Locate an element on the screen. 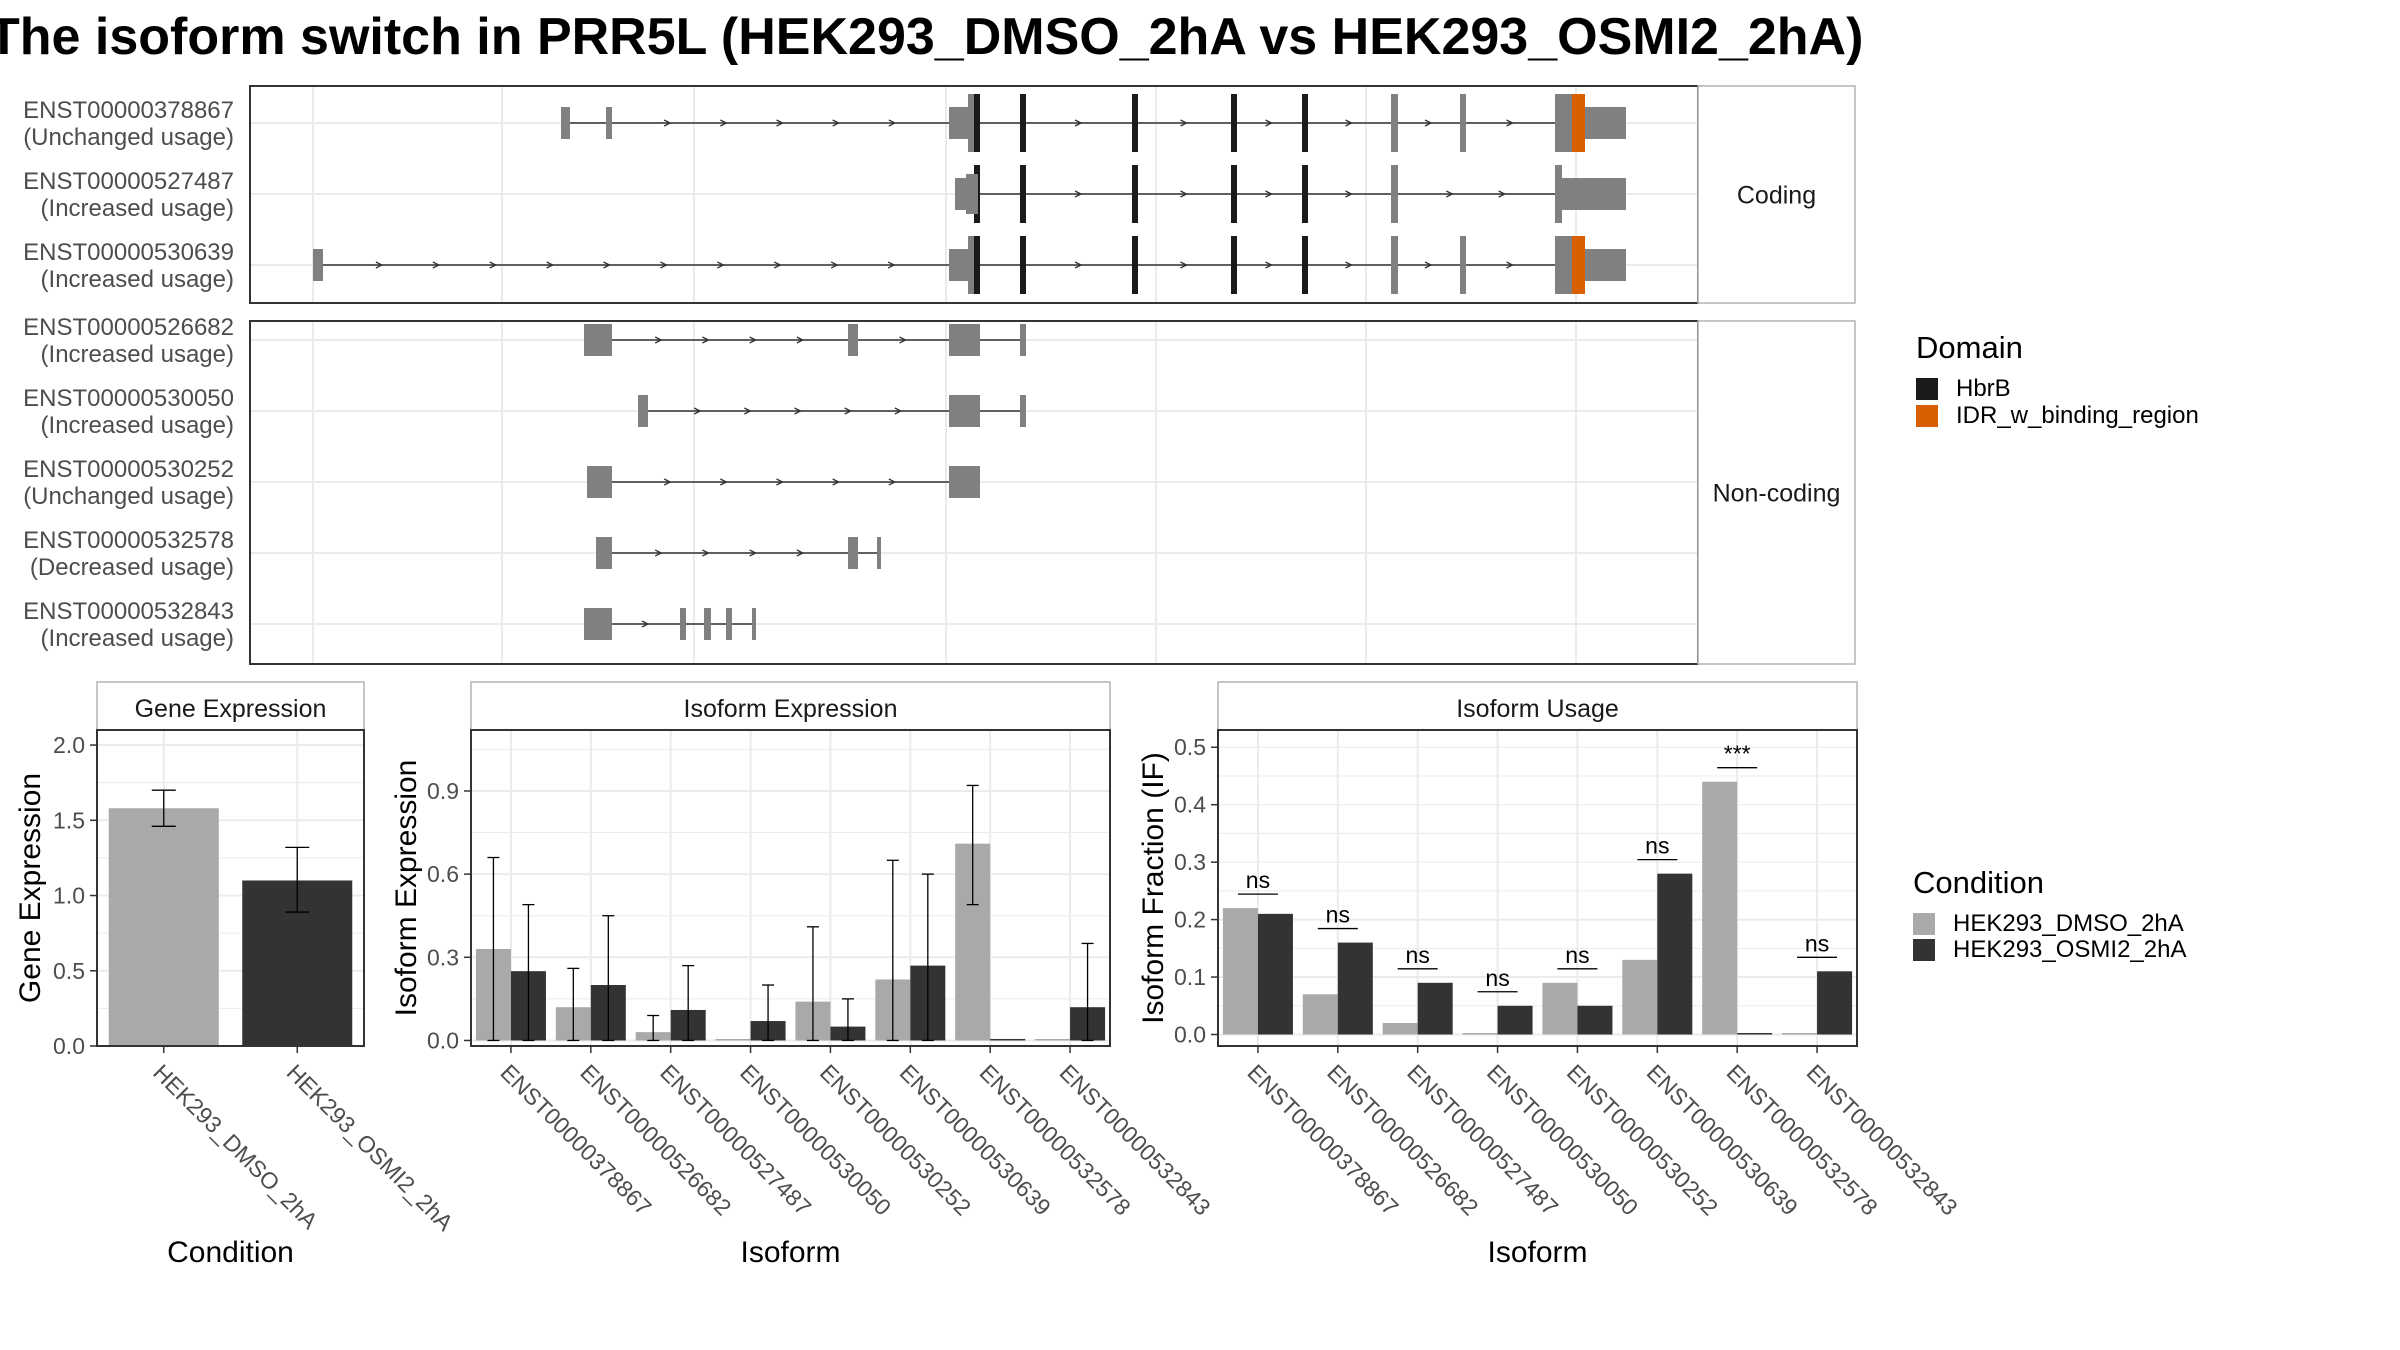  x-tick-label: ENST00000378867 is located at coordinates (1322, 1139).